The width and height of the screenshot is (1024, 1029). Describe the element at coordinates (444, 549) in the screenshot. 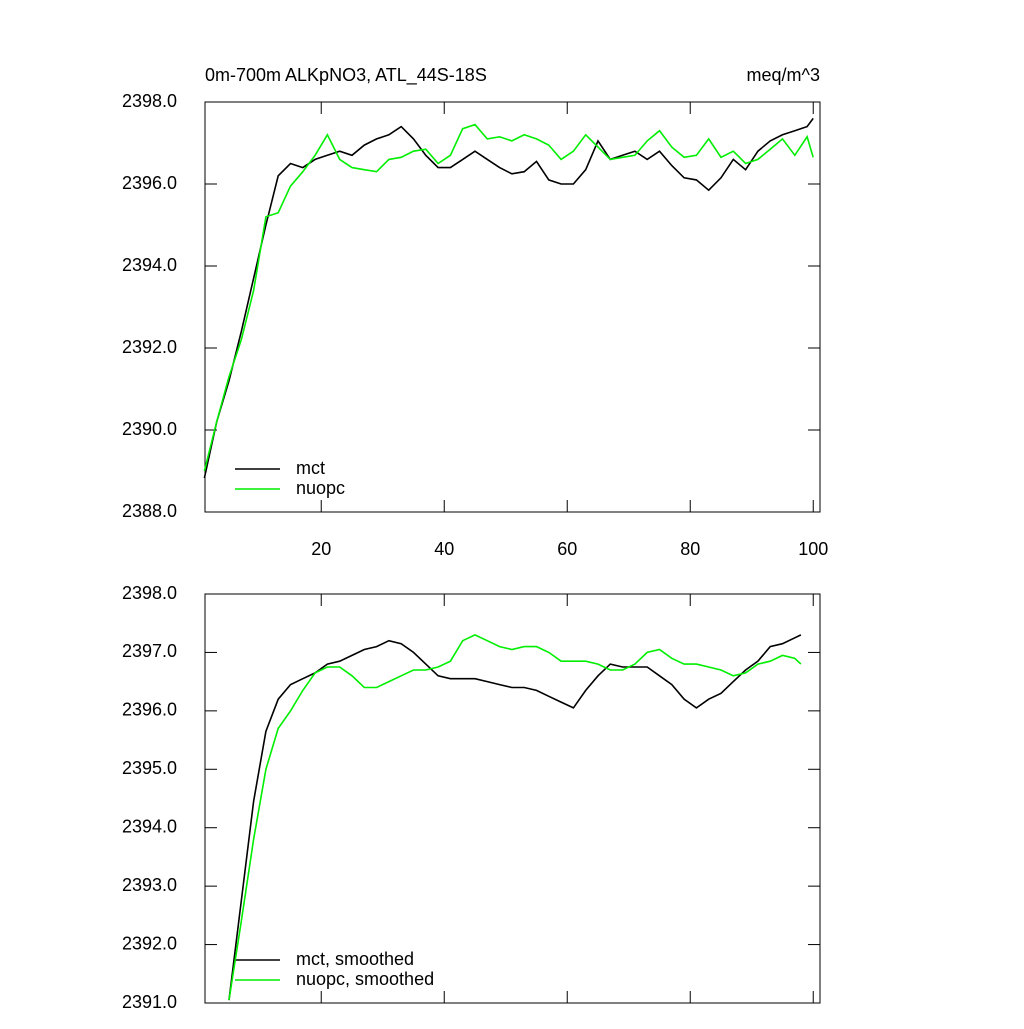

I see `x-tick-label: 40` at that location.